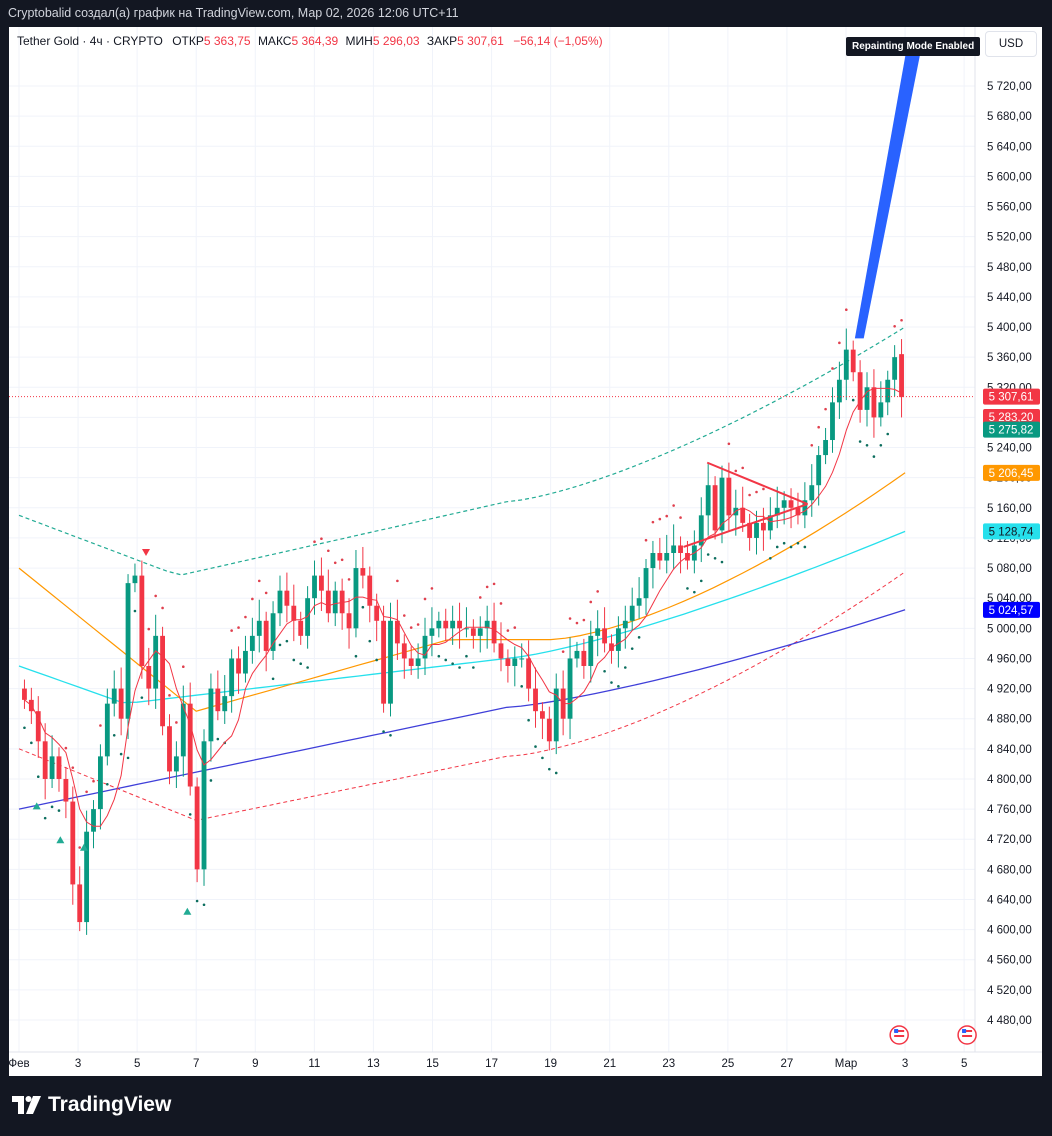 This screenshot has width=1052, height=1136. Describe the element at coordinates (896, 1031) in the screenshot. I see `us-flag-canton` at that location.